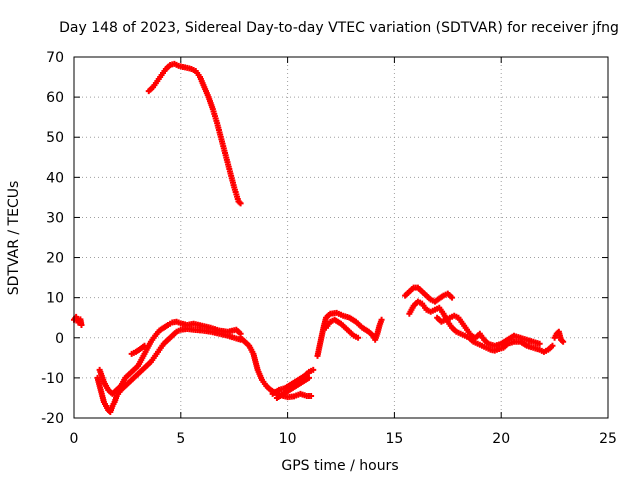  What do you see at coordinates (608, 439) in the screenshot?
I see `x-tick-label: 25` at bounding box center [608, 439].